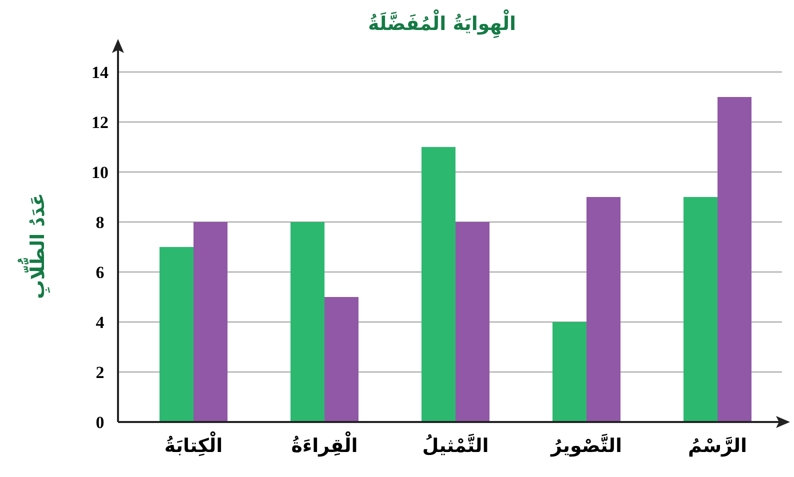  Describe the element at coordinates (442, 23) in the screenshot. I see `chart-title: الْهِوايَةُ الْمُفَضَّلَةُ` at that location.